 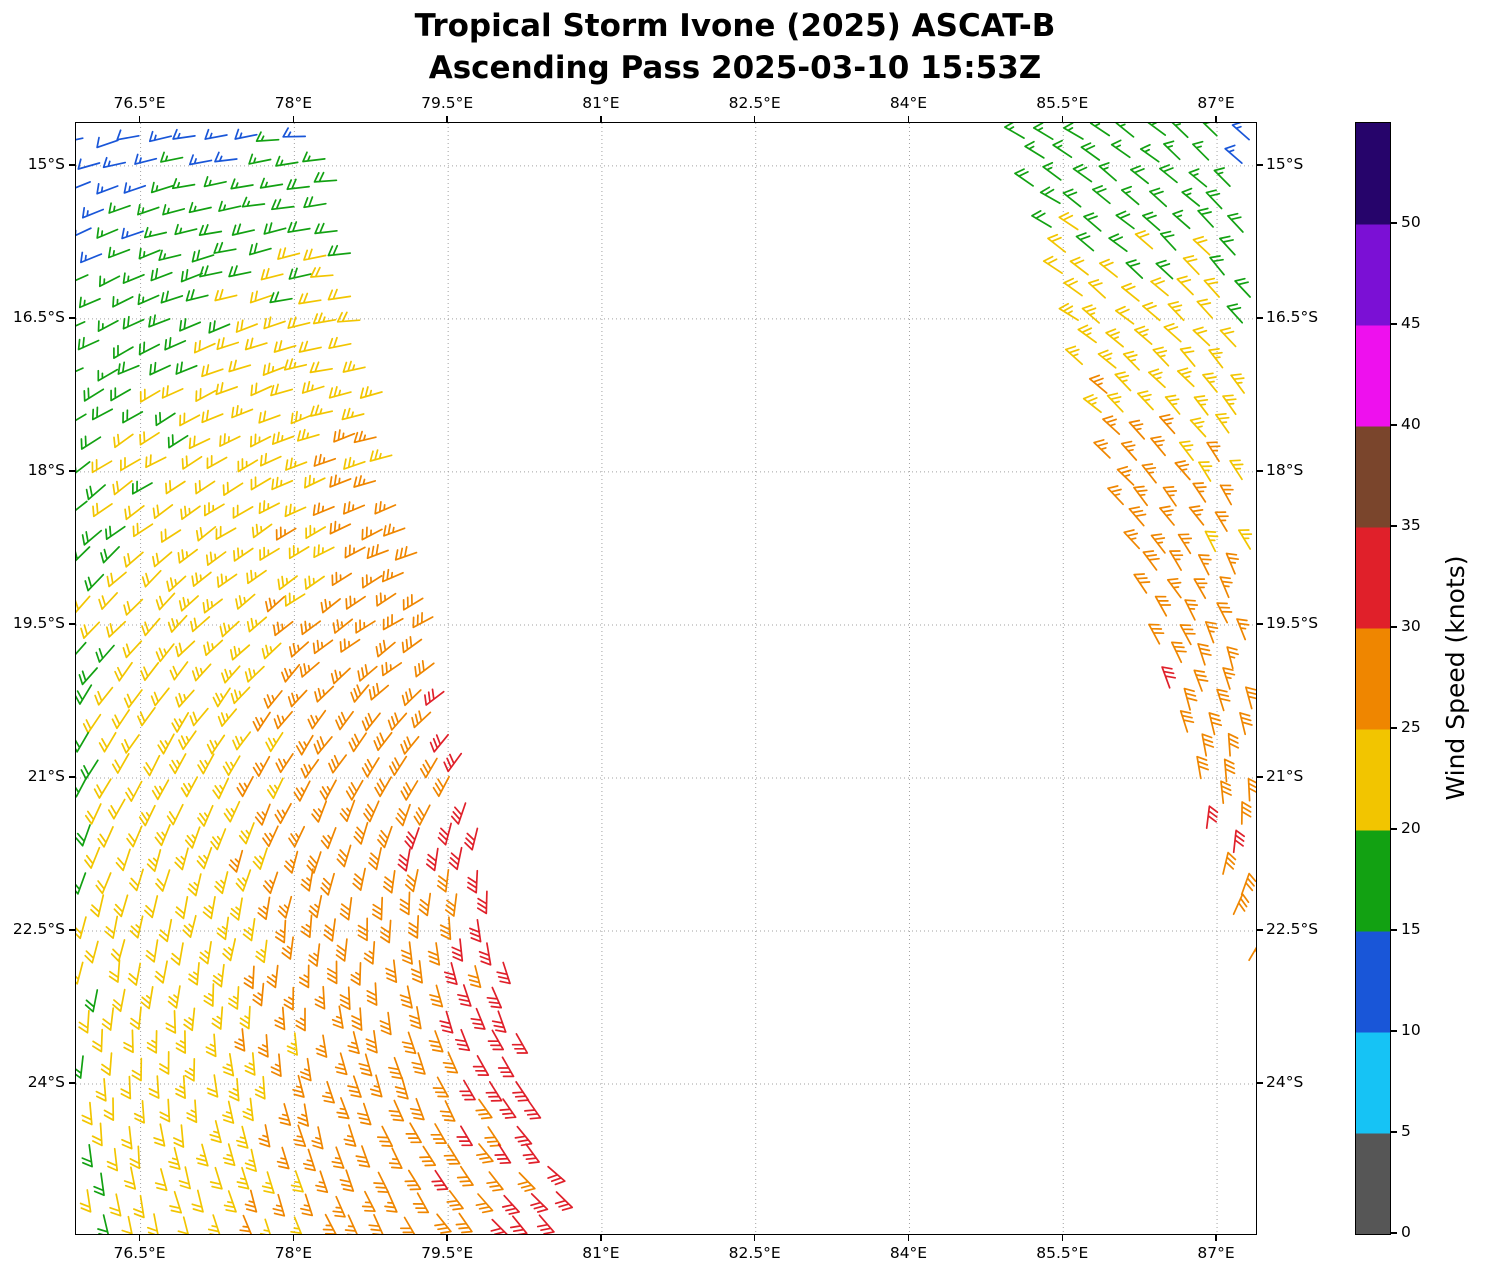 What do you see at coordinates (601, 103) in the screenshot?
I see `x-tick-label-top: 81°E` at bounding box center [601, 103].